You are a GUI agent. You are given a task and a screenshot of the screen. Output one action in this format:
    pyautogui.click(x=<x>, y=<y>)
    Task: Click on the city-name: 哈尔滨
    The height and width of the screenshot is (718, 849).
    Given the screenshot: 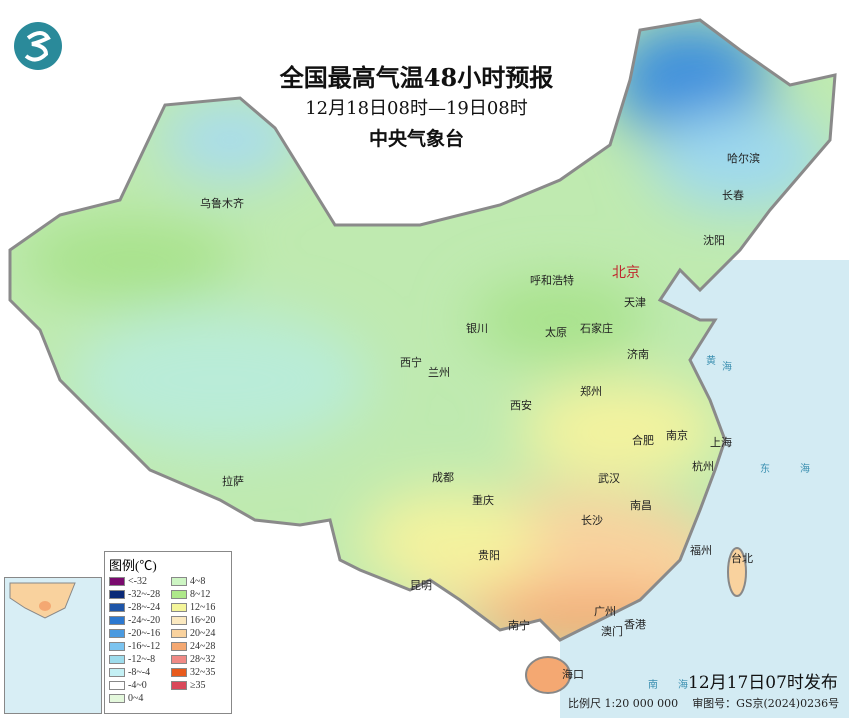 What is the action you would take?
    pyautogui.click(x=743, y=158)
    